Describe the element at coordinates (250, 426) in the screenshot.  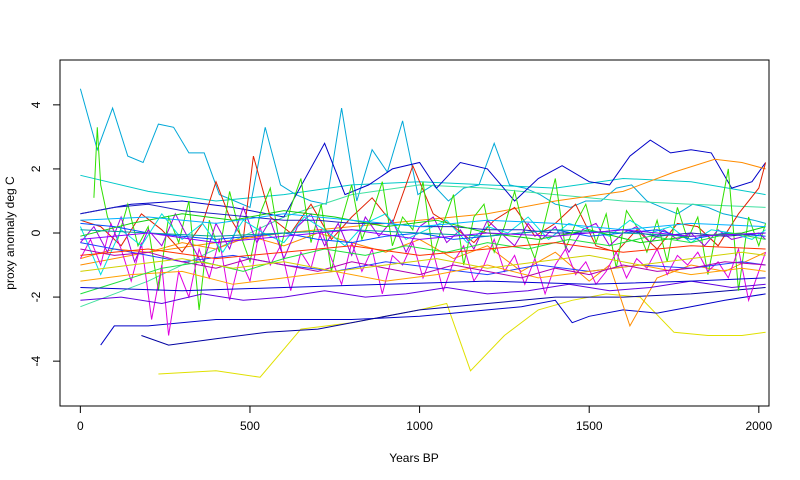
I see `x-tick-label-500: 500` at that location.